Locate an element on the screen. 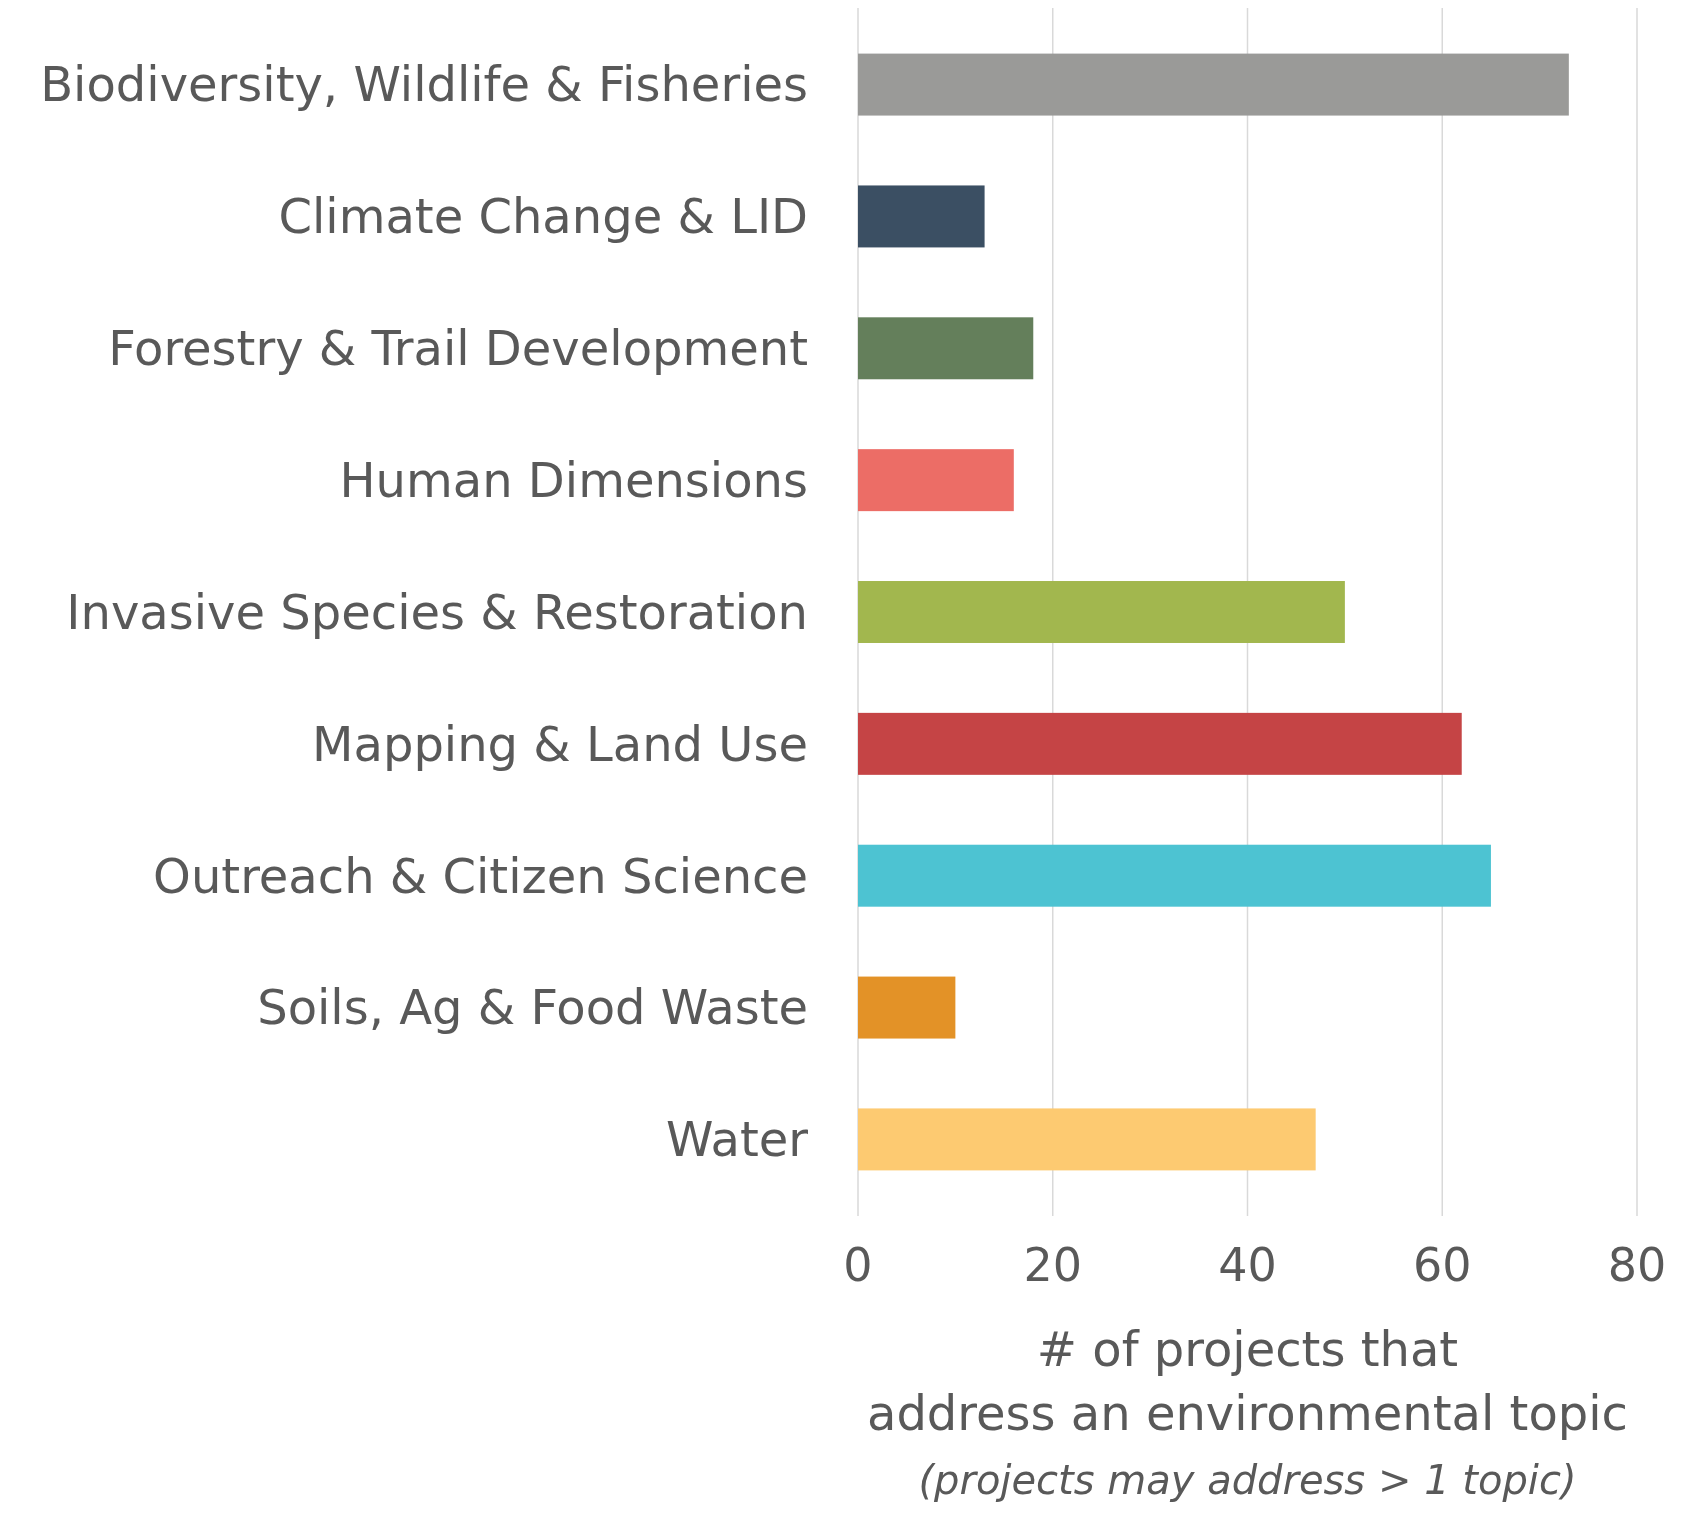 The width and height of the screenshot is (1705, 1524). y-tick-label: Forestry & Trail Development is located at coordinates (458, 348).